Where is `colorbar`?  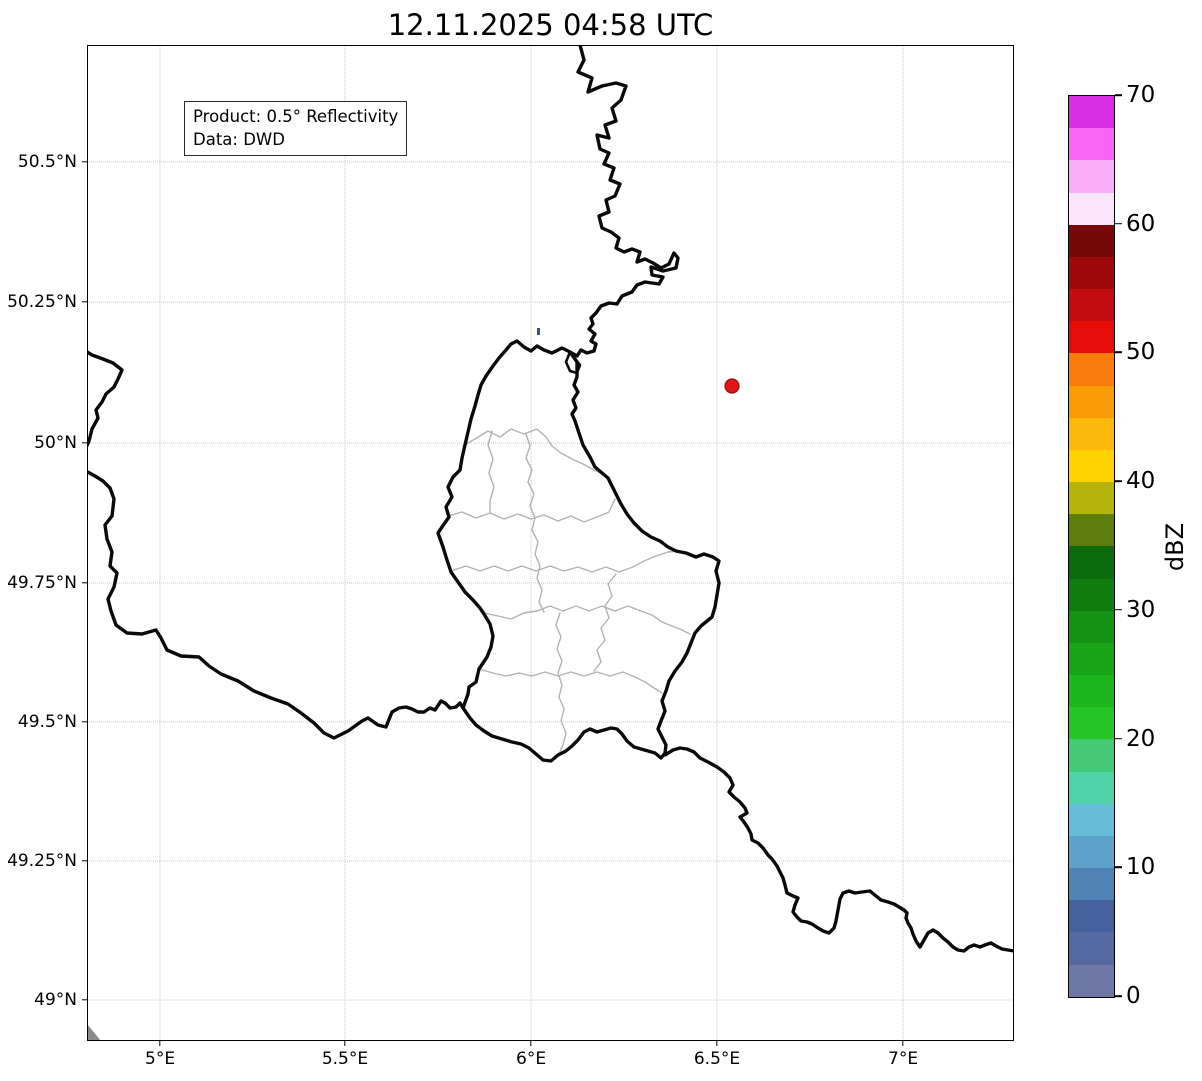
colorbar is located at coordinates (1091, 546).